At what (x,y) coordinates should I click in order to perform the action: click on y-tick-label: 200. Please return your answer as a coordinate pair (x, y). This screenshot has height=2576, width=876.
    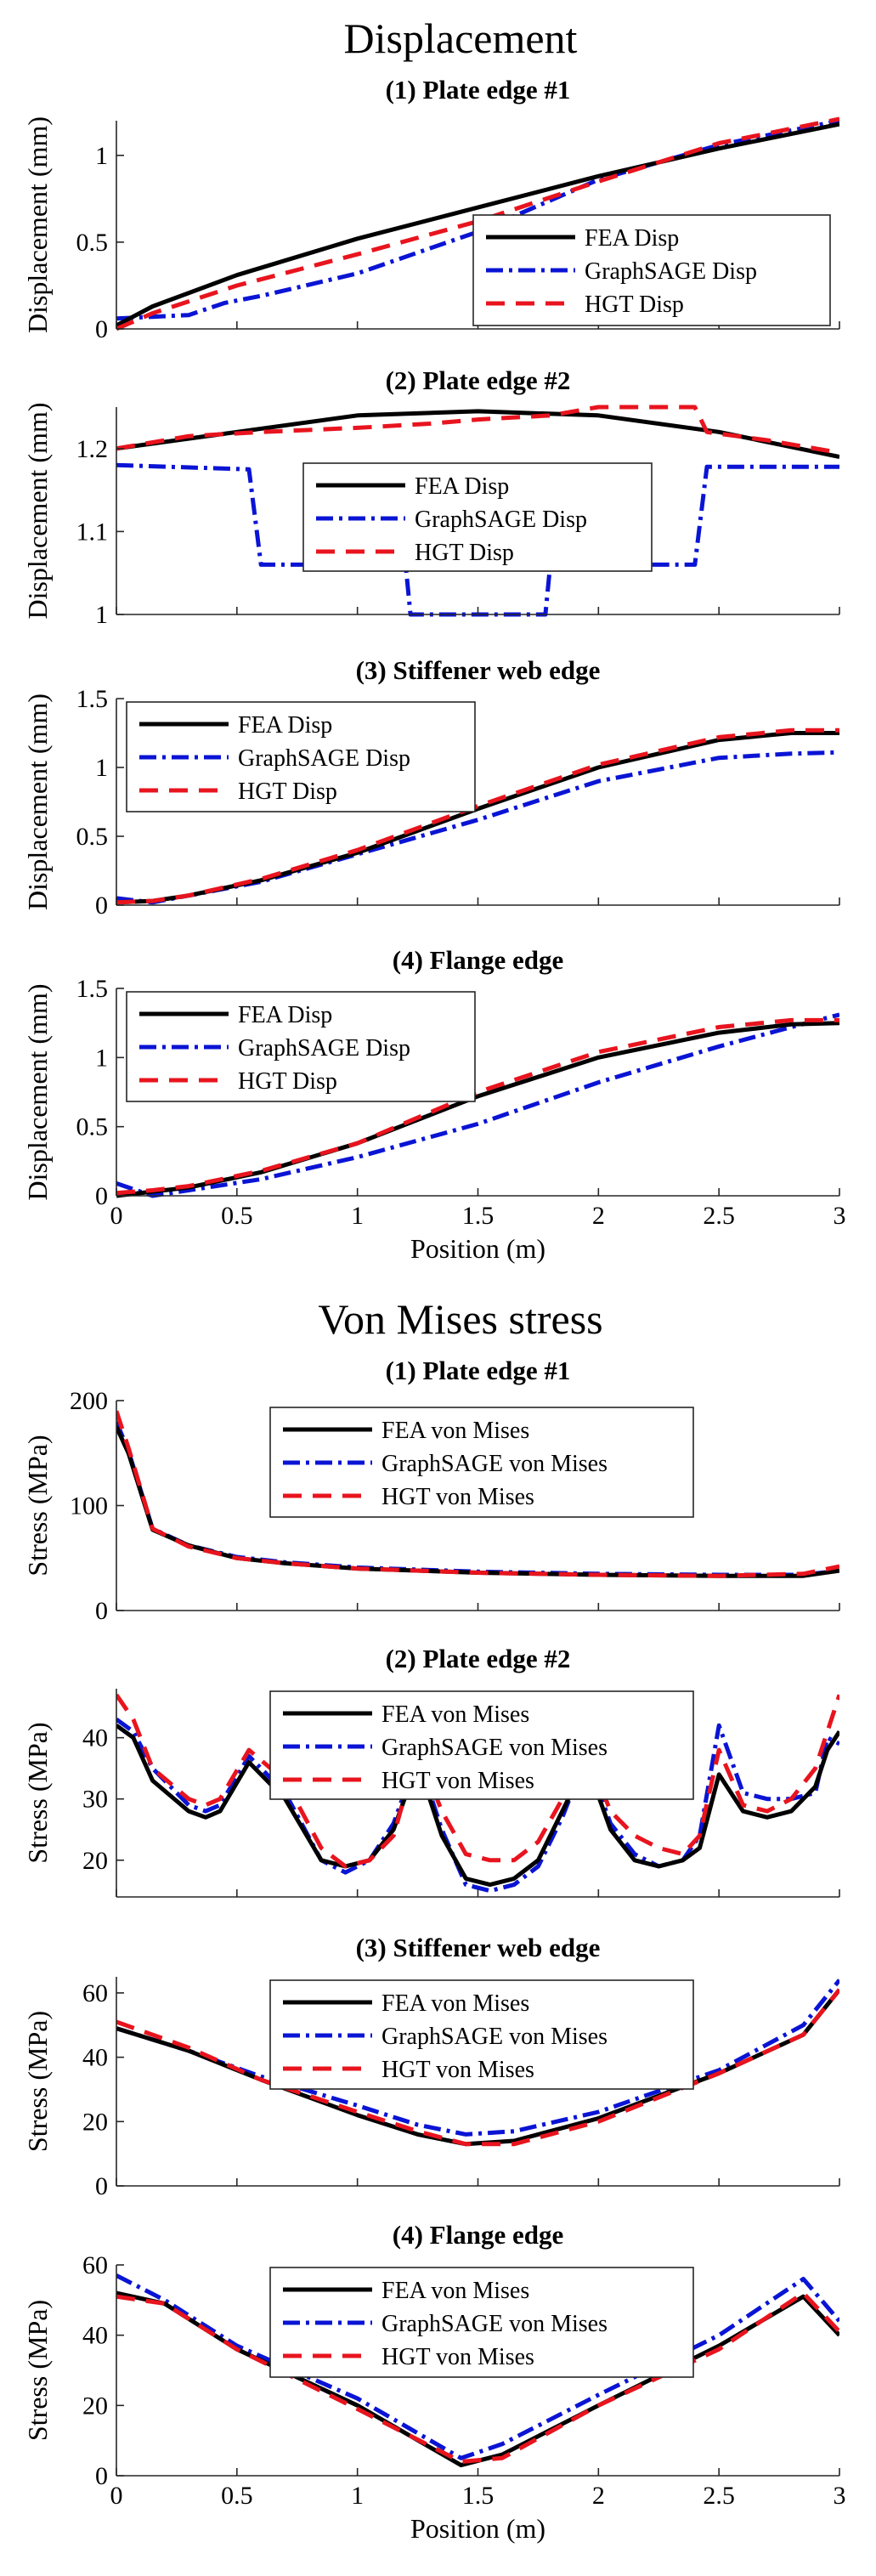
    Looking at the image, I should click on (89, 1401).